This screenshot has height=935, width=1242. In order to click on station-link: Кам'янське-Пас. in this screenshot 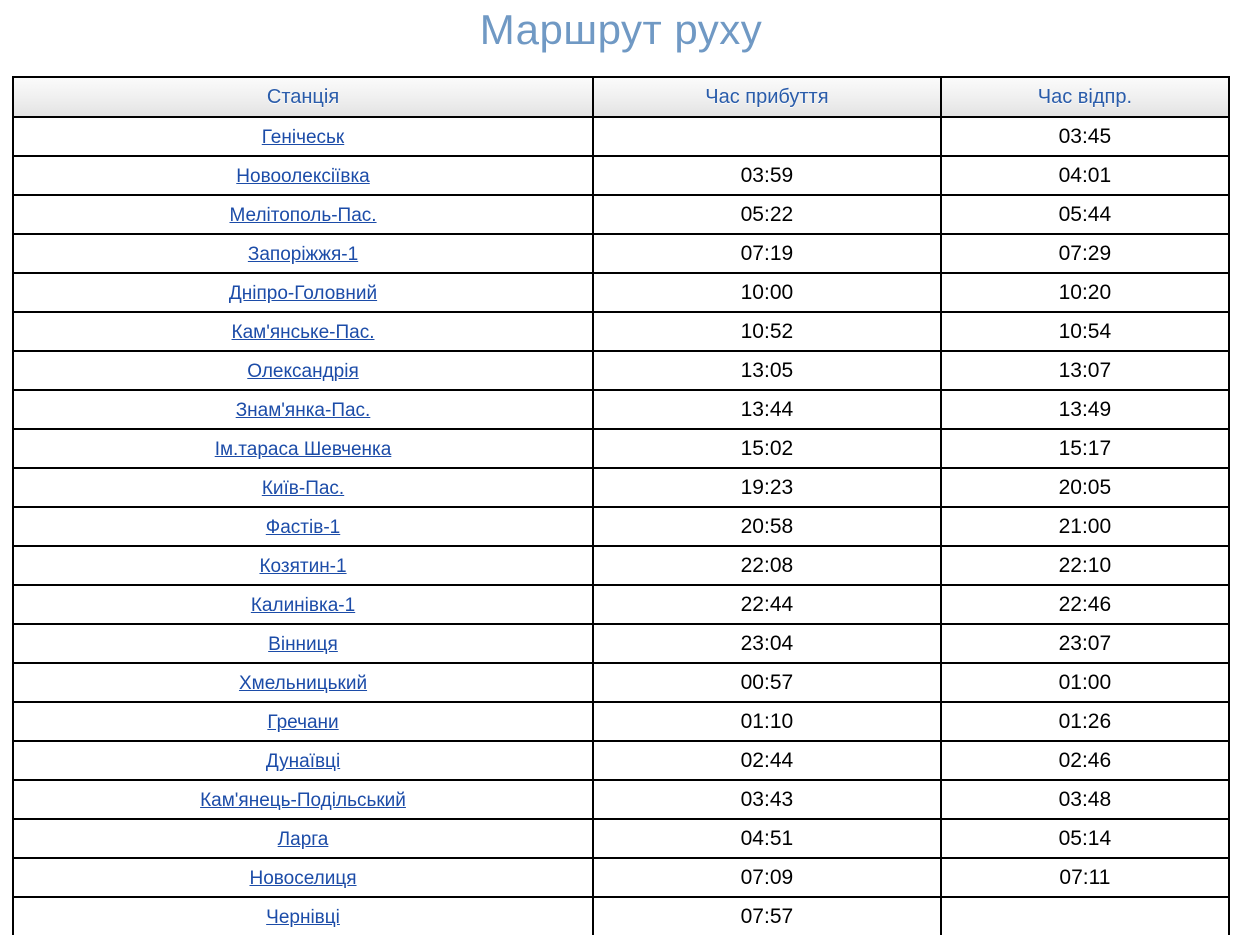, I will do `click(303, 332)`.